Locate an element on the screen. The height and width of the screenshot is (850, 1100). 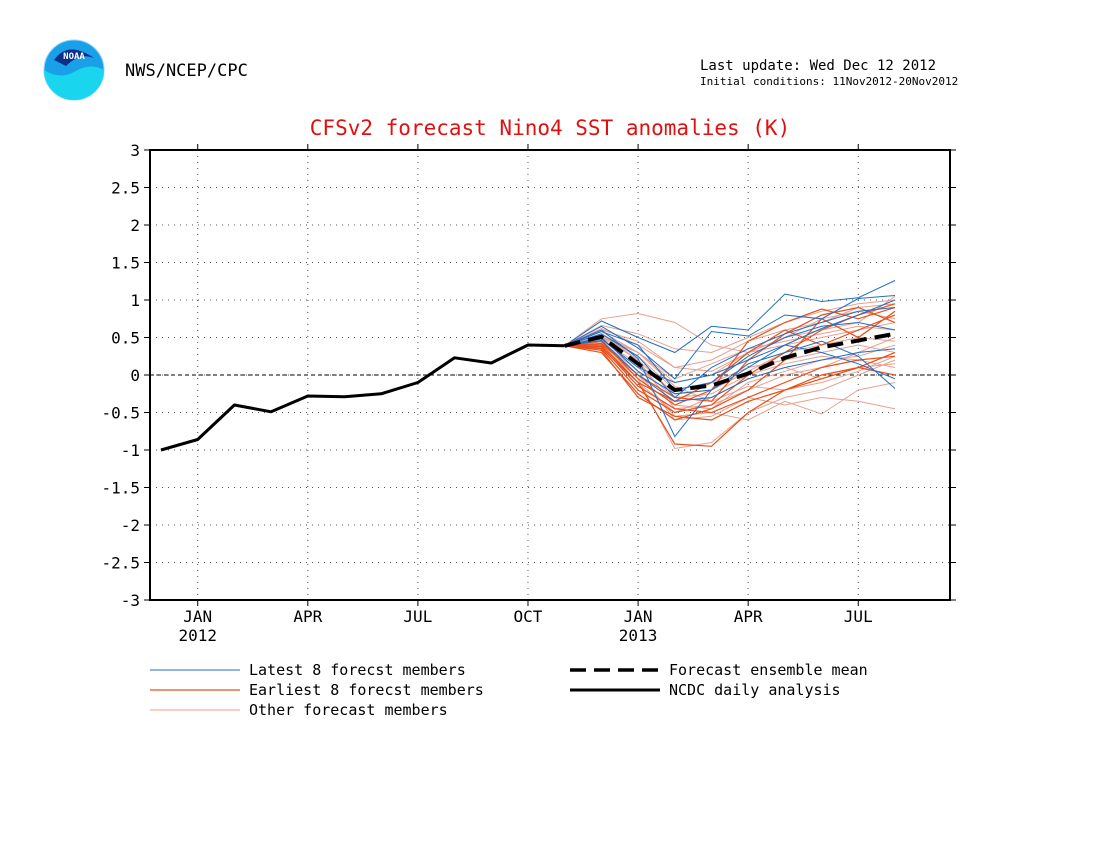
legend-label-other: Other forecast members is located at coordinates (348, 710).